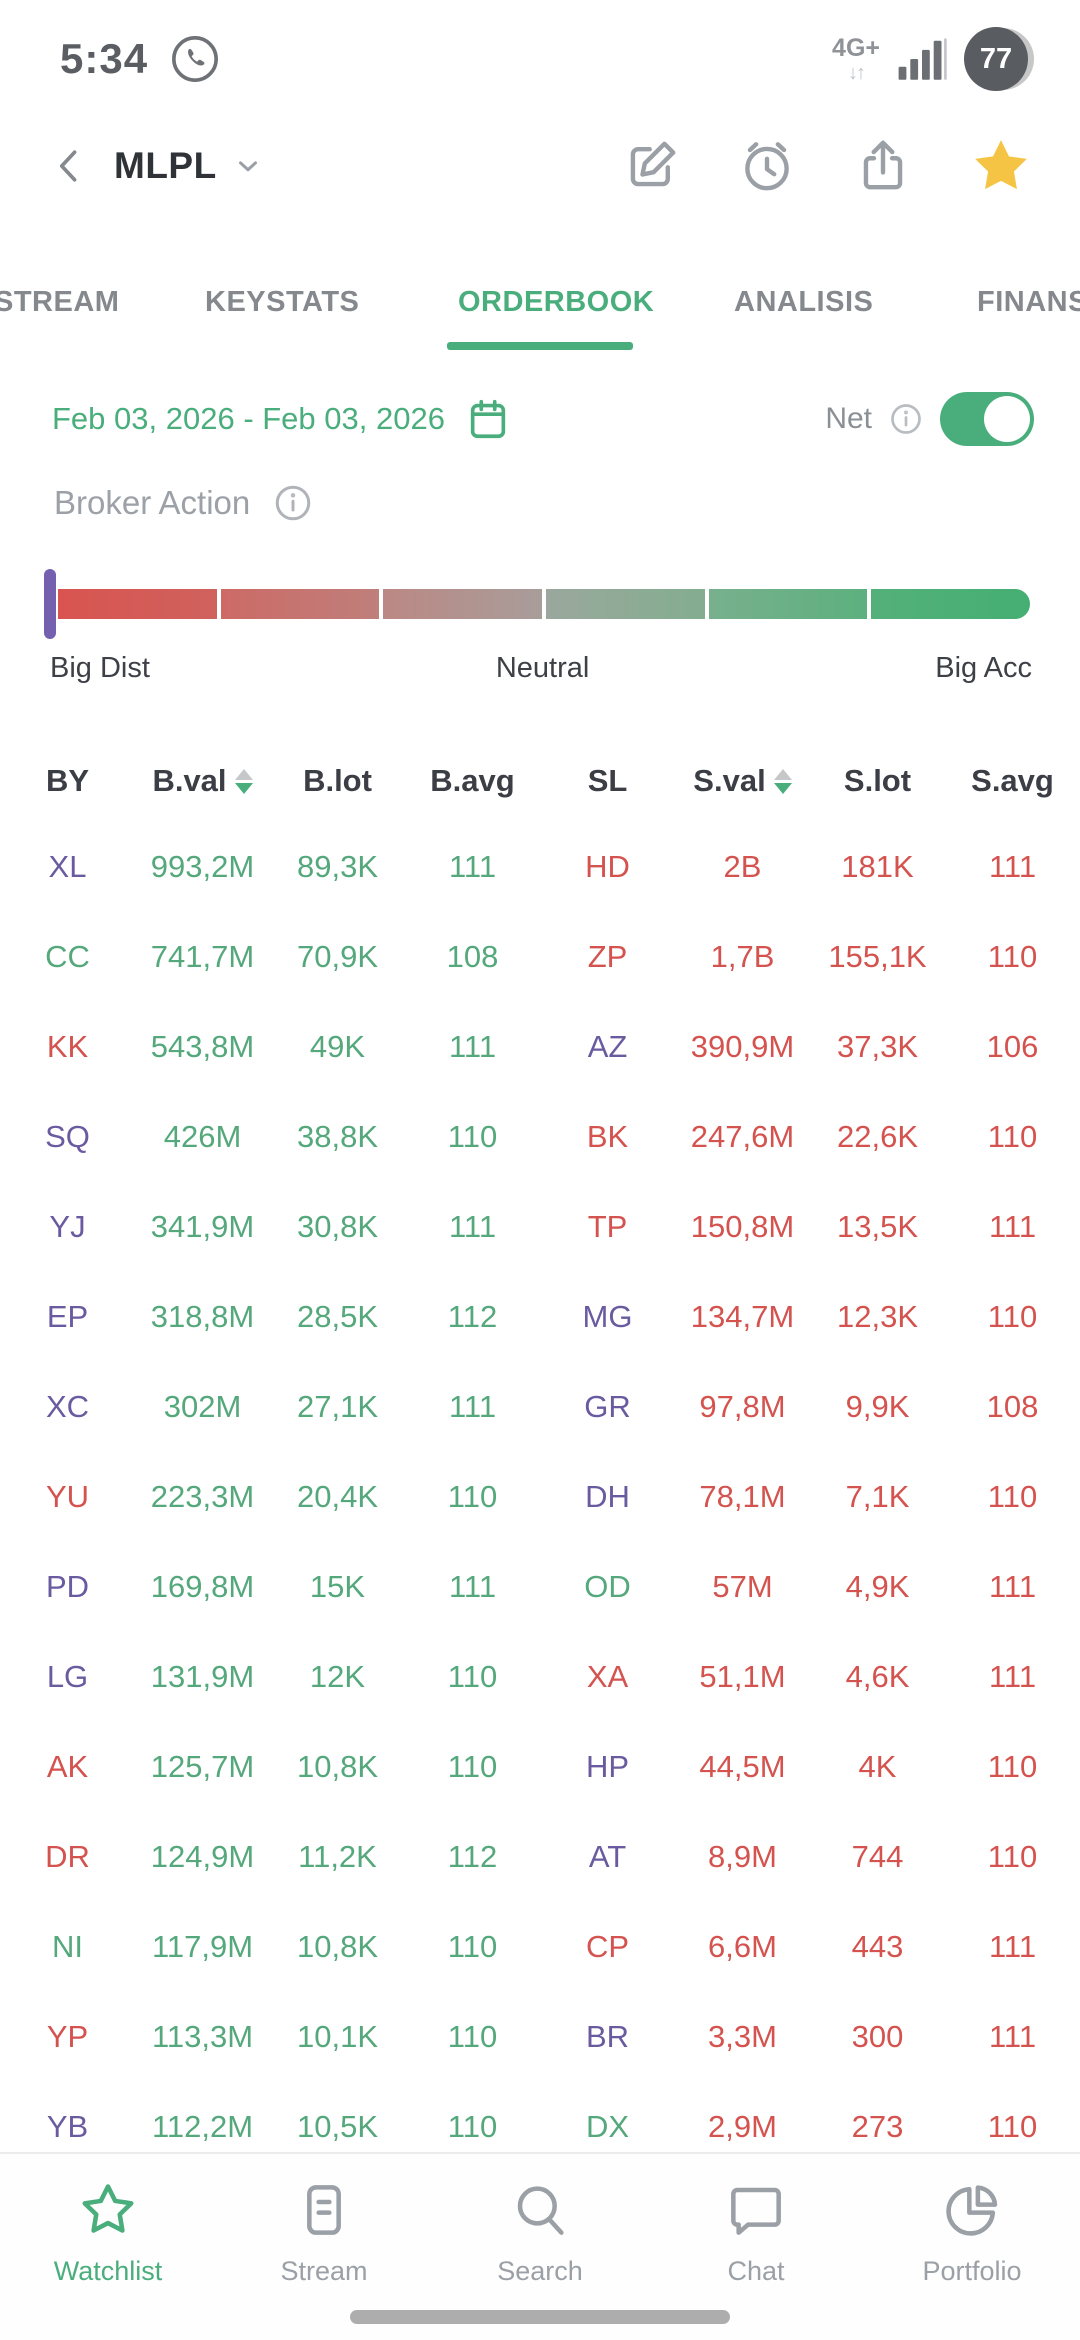 The width and height of the screenshot is (1080, 2340). Describe the element at coordinates (877, 1496) in the screenshot. I see `sell-lot: 7,1K` at that location.